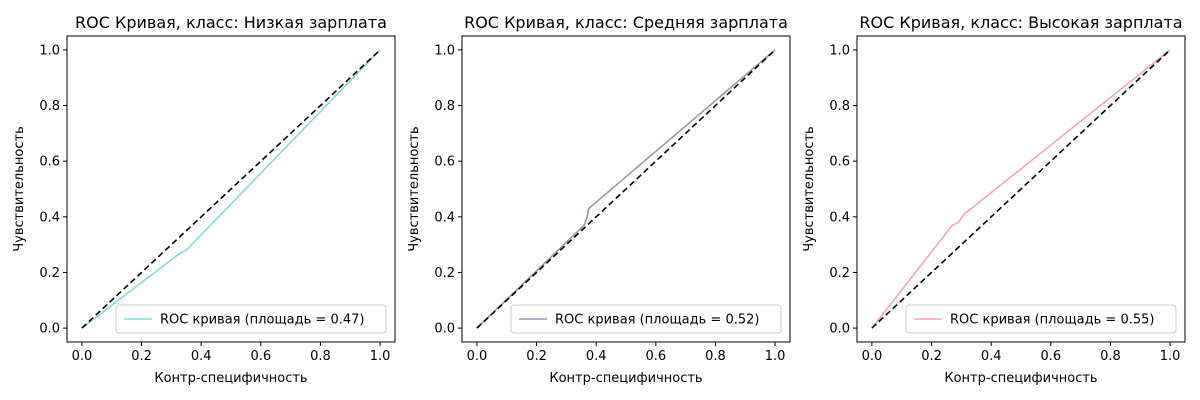 The height and width of the screenshot is (400, 1200). I want to click on legend-label: ROC кривая (площадь = 0.55), so click(1052, 320).